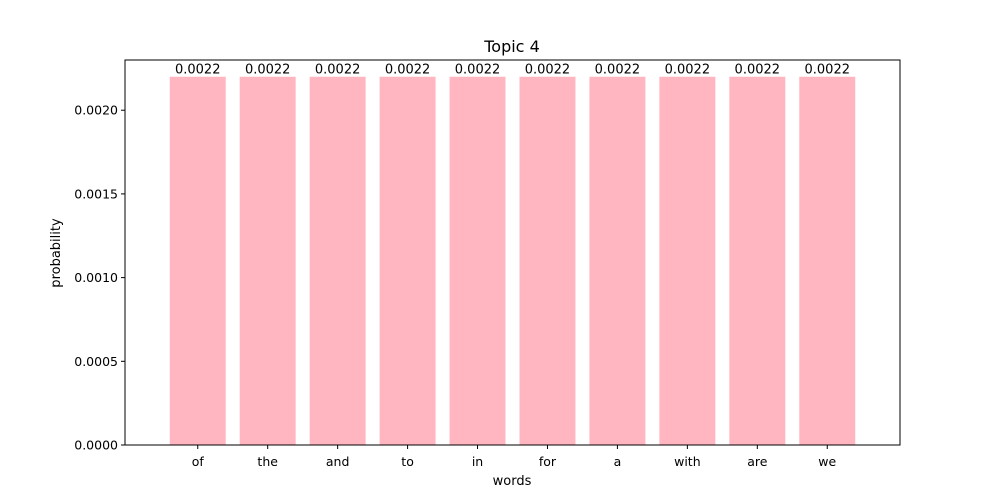 The height and width of the screenshot is (500, 1000). Describe the element at coordinates (96, 361) in the screenshot. I see `y-tick-label: 0.0005` at that location.